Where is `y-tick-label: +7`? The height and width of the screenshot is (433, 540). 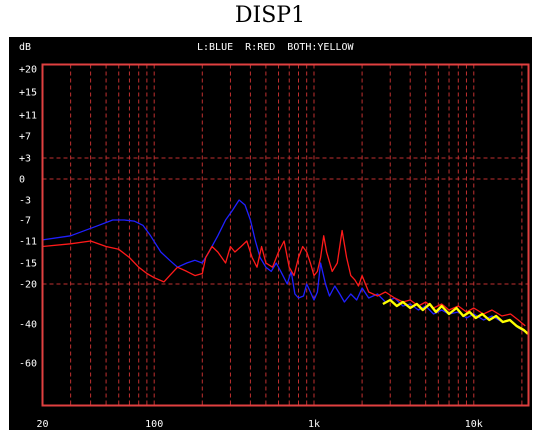 y-tick-label: +7 is located at coordinates (25, 137).